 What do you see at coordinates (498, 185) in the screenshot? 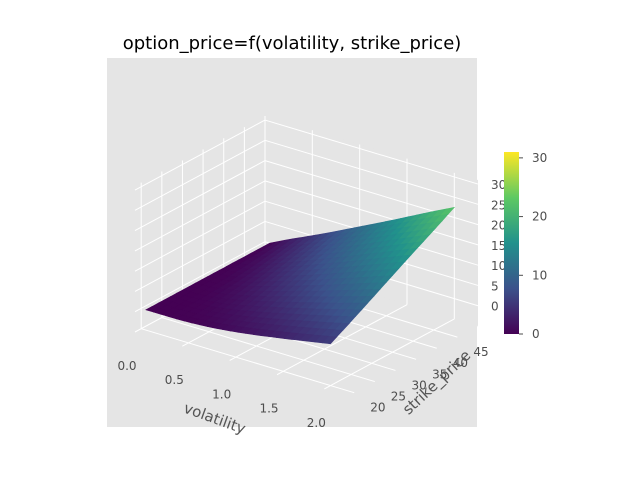
I see `z-tick-label: 30` at bounding box center [498, 185].